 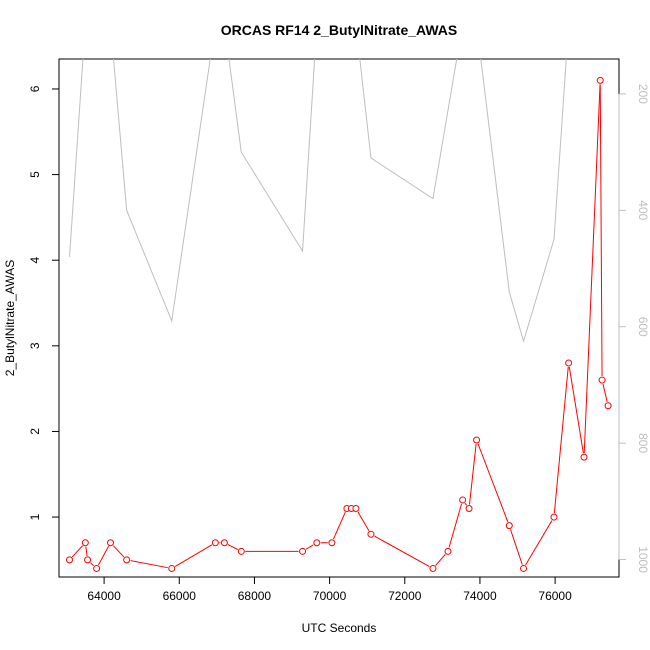 I want to click on y-tick-label: 5, so click(x=35, y=174).